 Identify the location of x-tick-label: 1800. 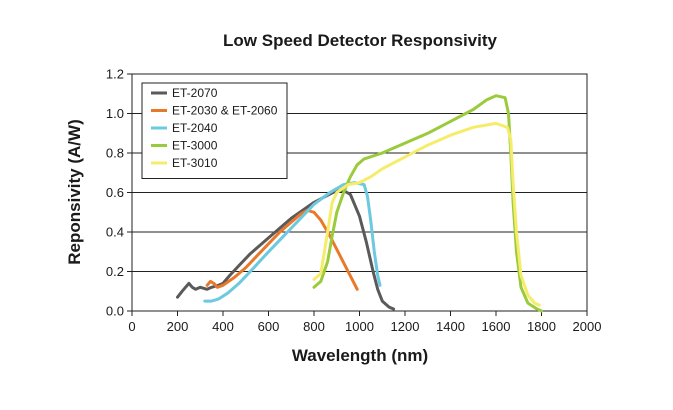
(541, 326).